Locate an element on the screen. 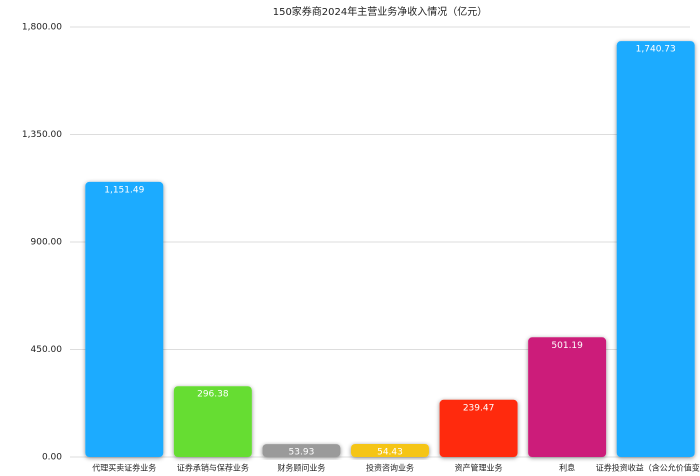 The image size is (700, 476). value-label: 53.93 is located at coordinates (302, 453).